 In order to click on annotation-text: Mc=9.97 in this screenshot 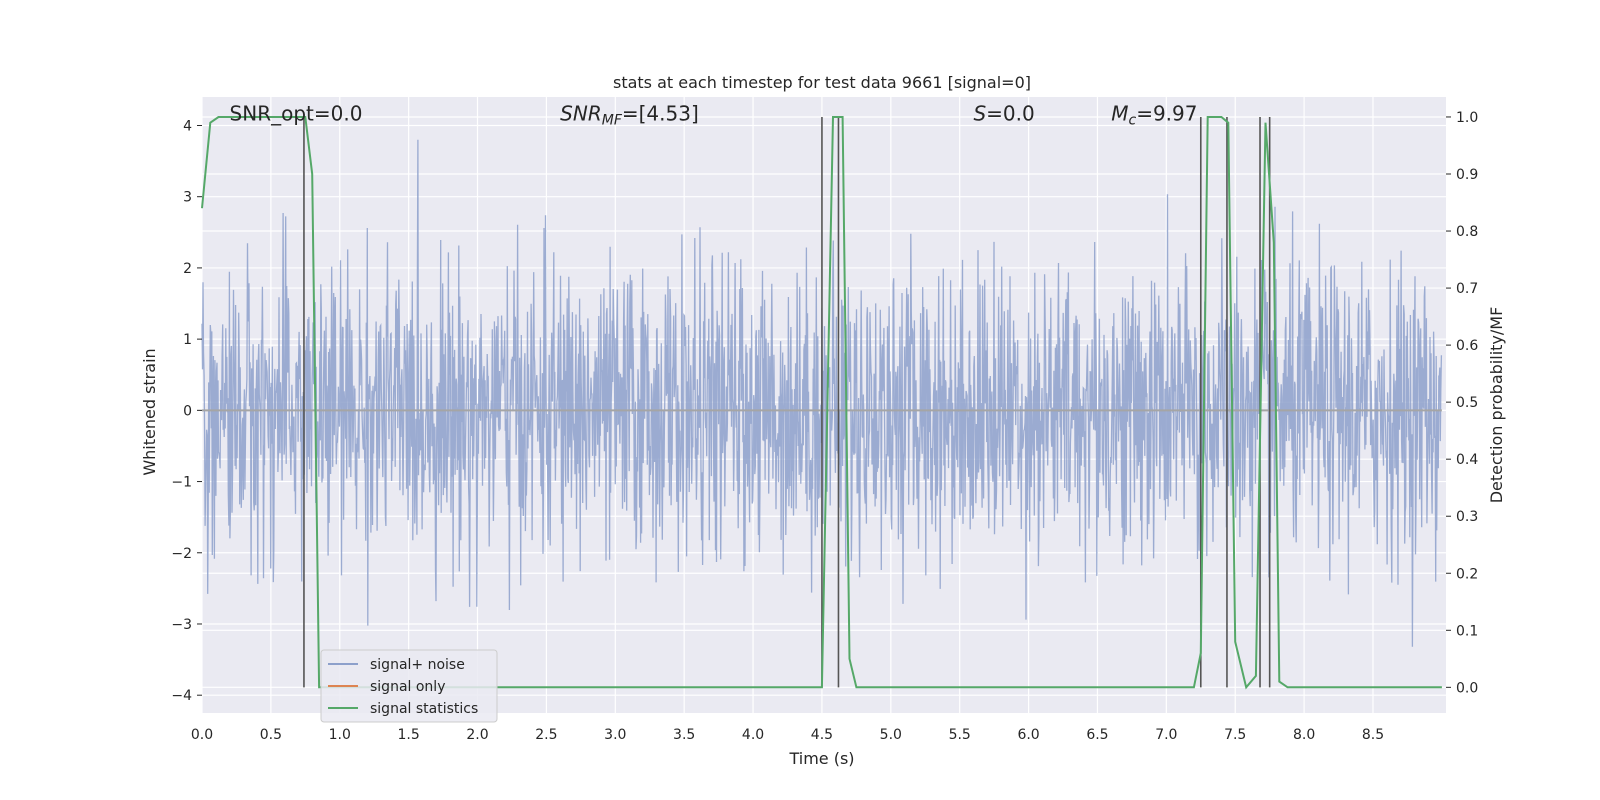, I will do `click(1154, 114)`.